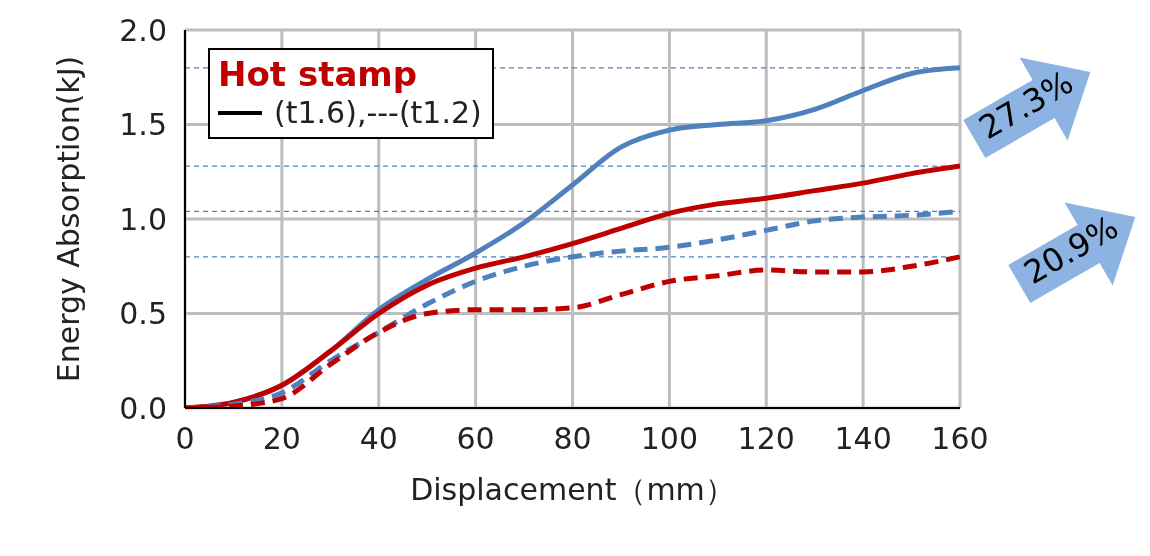 This screenshot has width=1150, height=556. I want to click on x-tick-label: 160, so click(960, 439).